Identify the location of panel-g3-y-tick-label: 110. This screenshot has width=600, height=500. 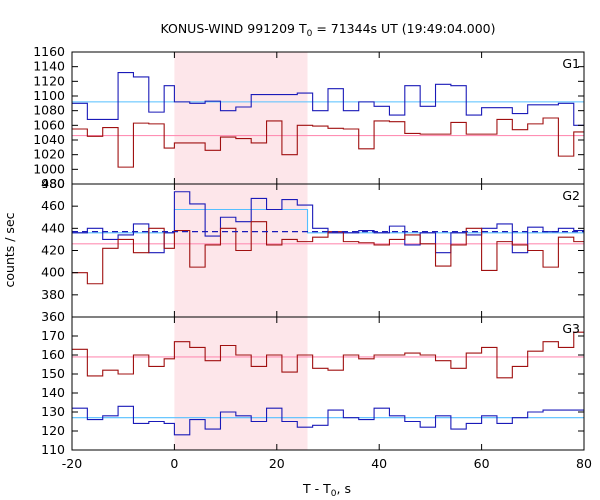
(53, 449).